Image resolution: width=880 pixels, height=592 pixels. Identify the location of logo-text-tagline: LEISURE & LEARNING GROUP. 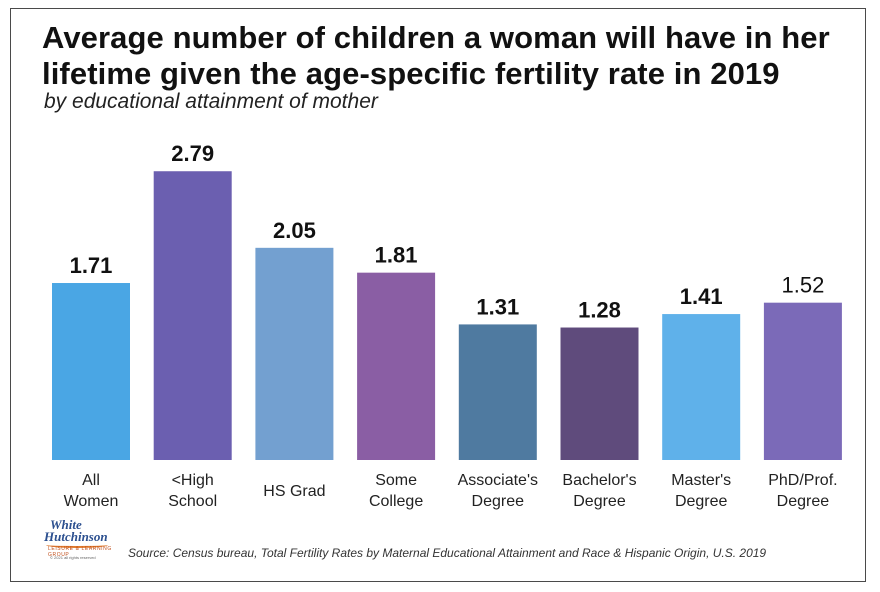
(80, 552).